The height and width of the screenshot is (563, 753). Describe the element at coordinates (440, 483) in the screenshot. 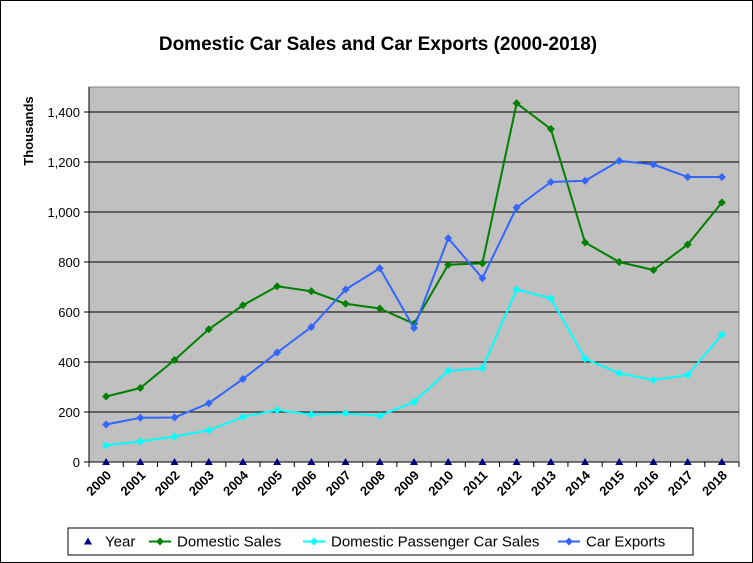

I see `x-tick-label: 2010` at that location.